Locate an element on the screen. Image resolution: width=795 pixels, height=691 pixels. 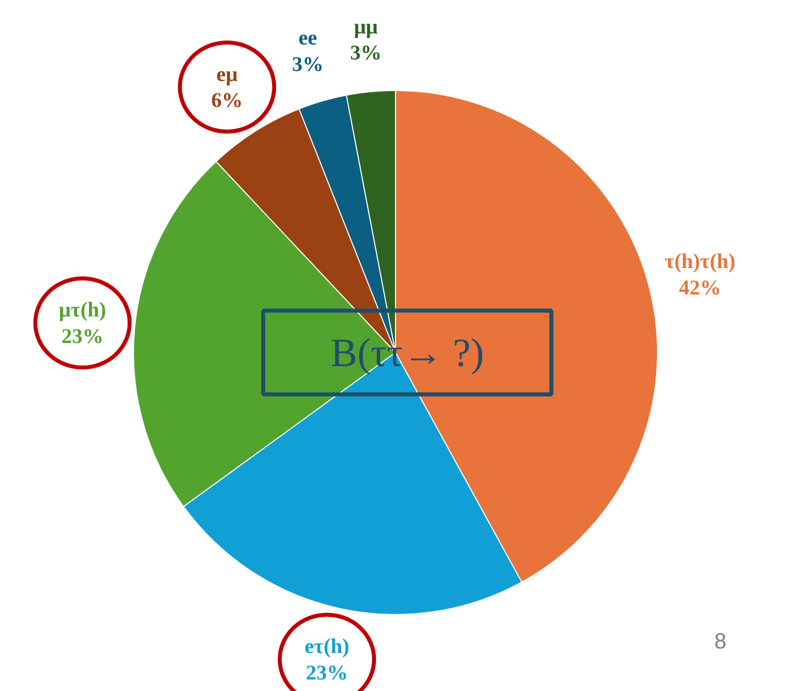
data-label: 6% is located at coordinates (227, 100).